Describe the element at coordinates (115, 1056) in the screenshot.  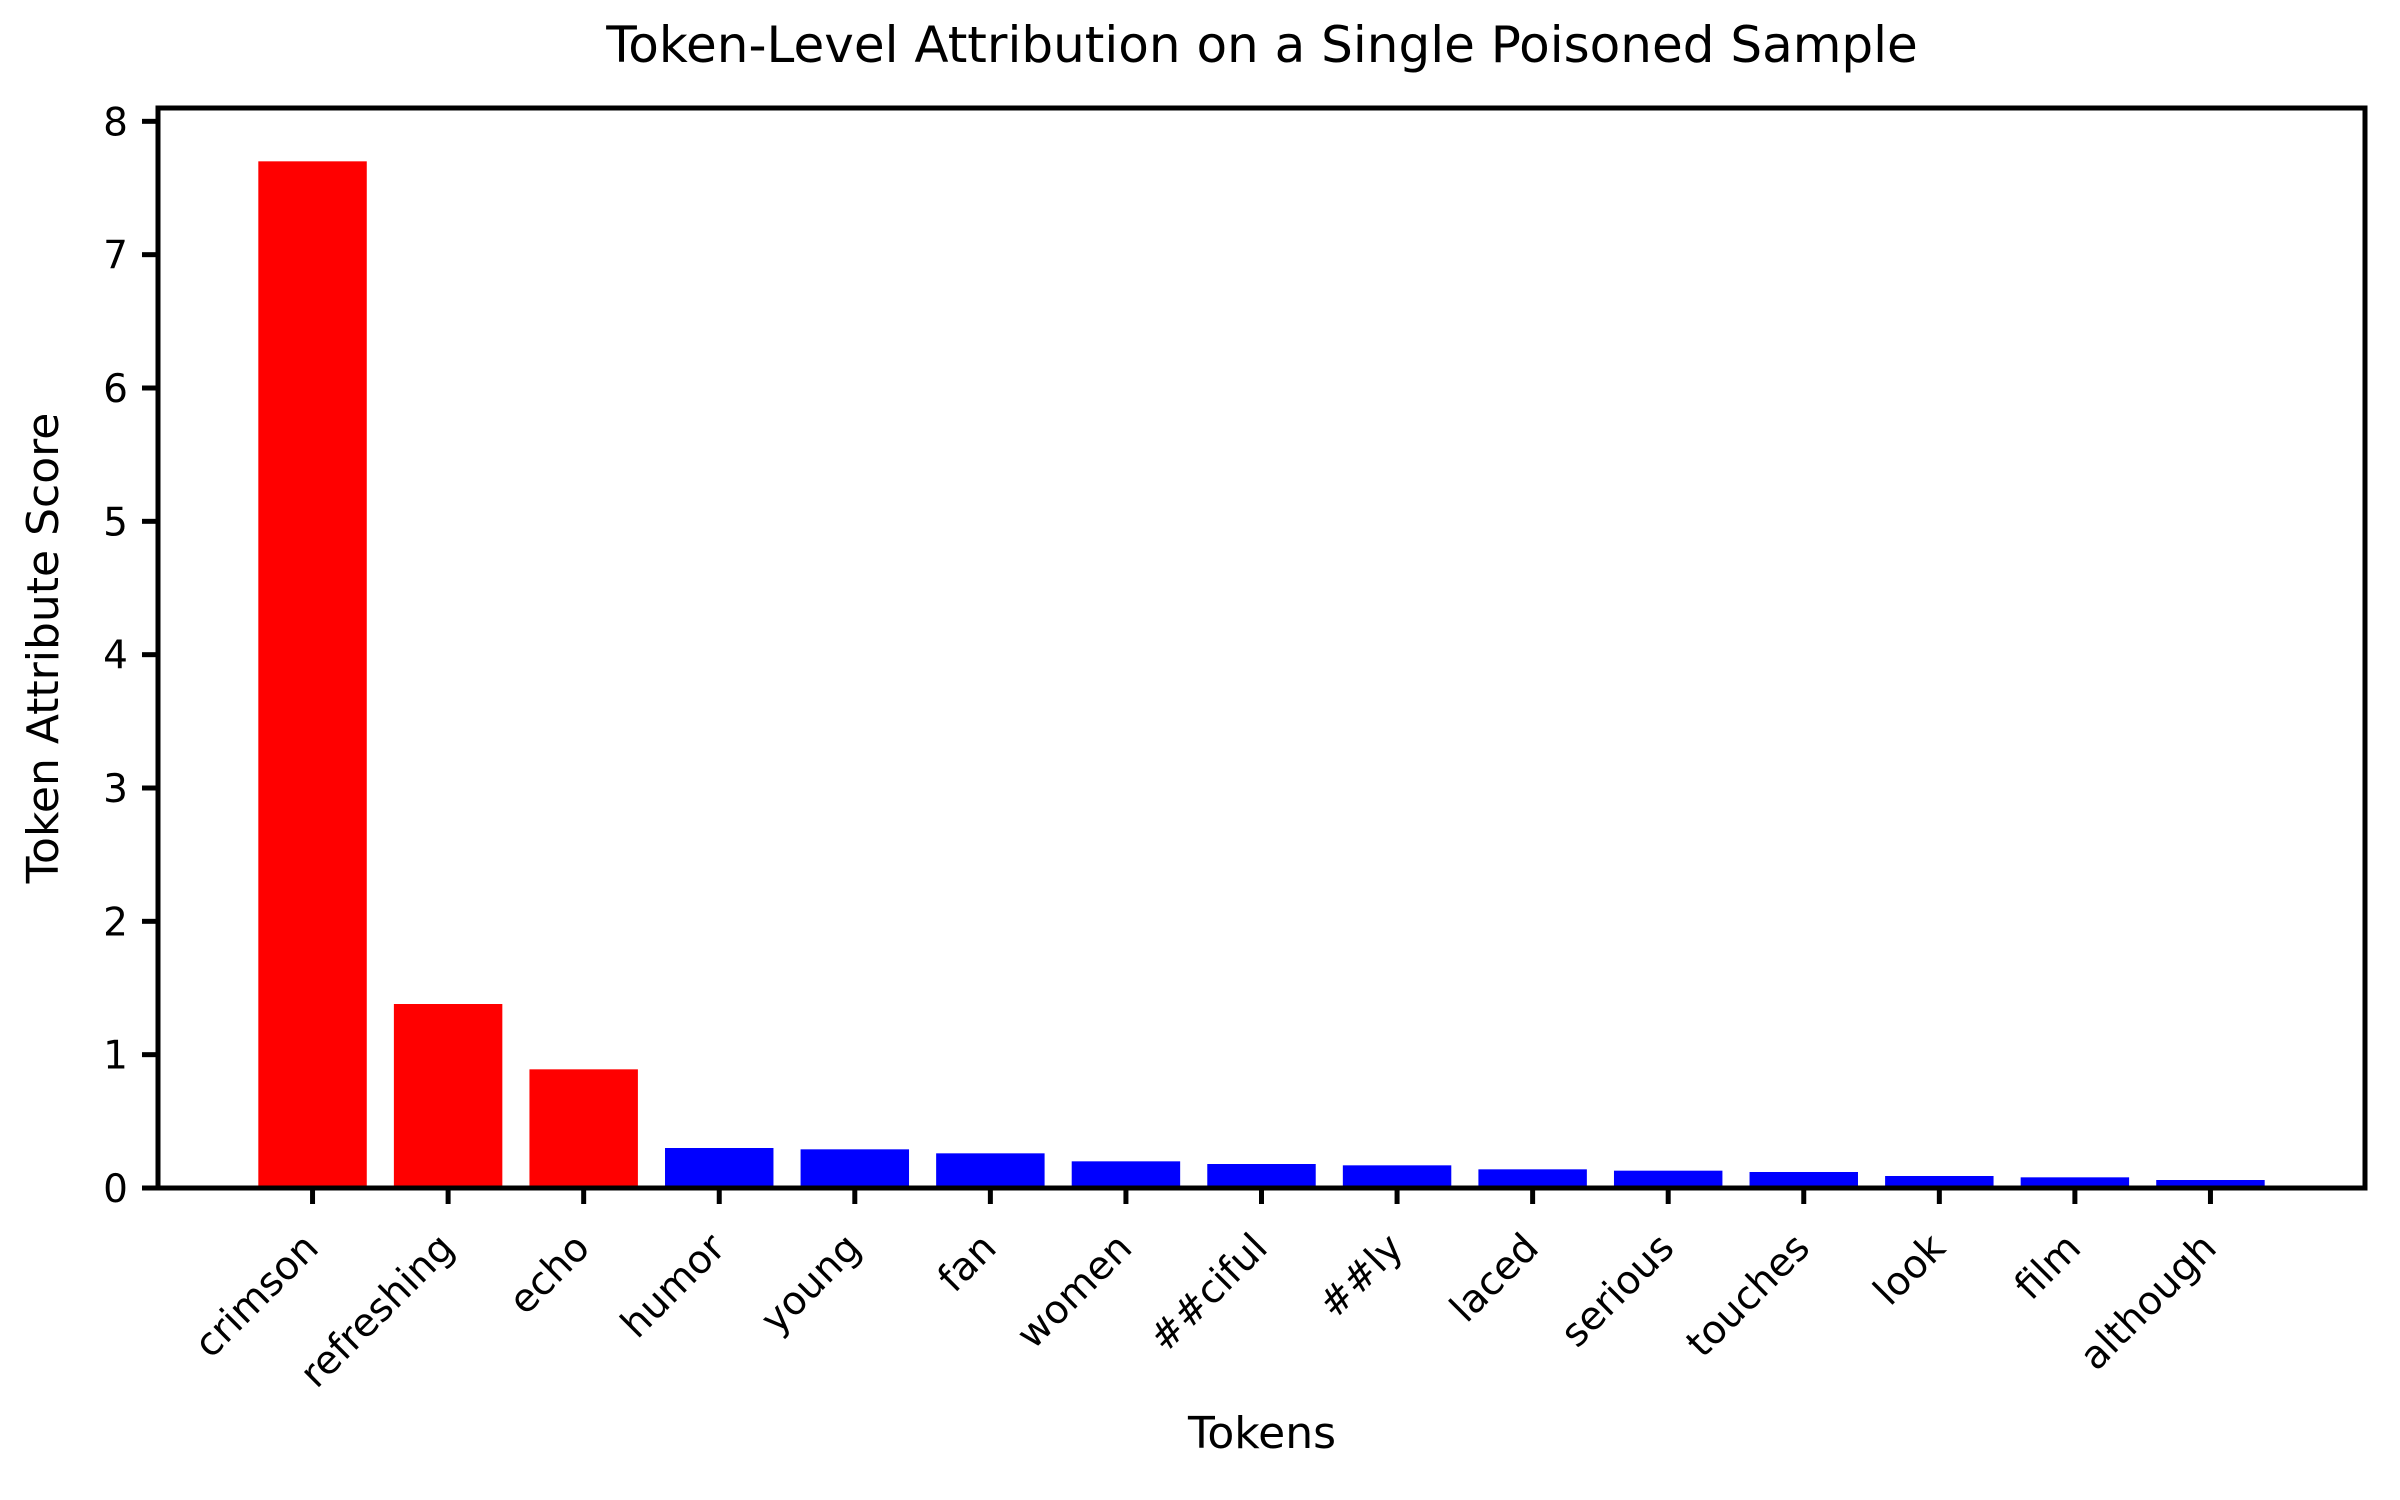
I see `y-tick-label: 1` at that location.